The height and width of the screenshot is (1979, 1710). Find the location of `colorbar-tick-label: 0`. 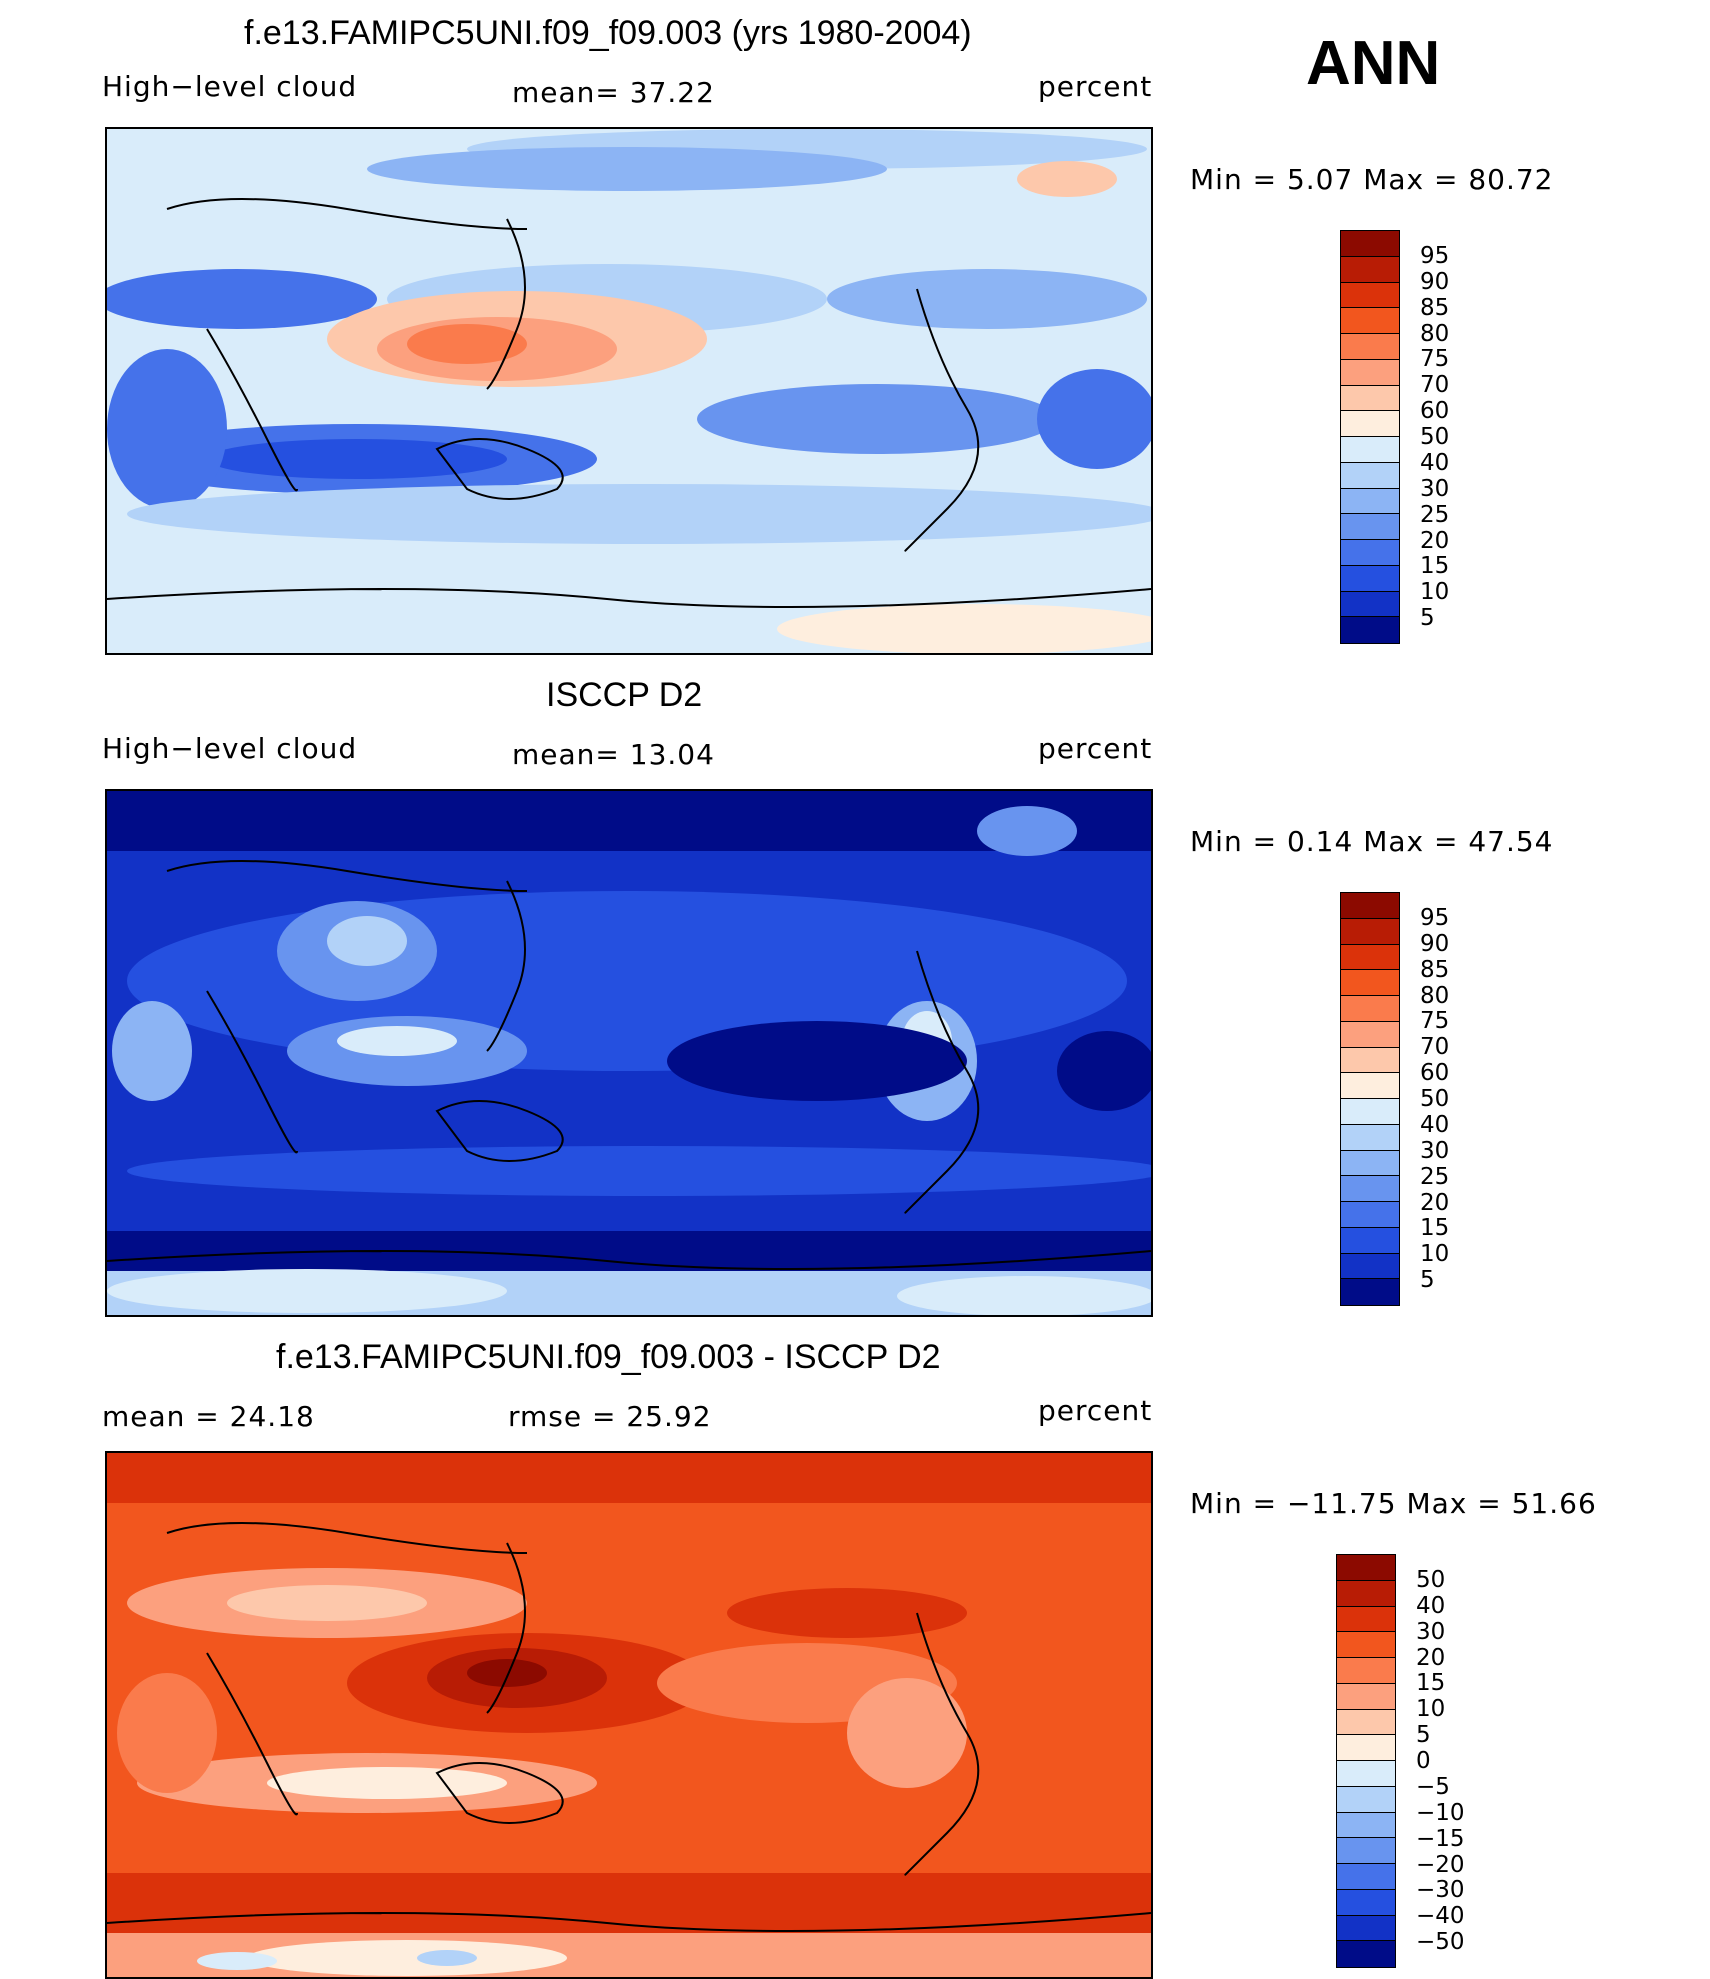

colorbar-tick-label: 0 is located at coordinates (1423, 1761).